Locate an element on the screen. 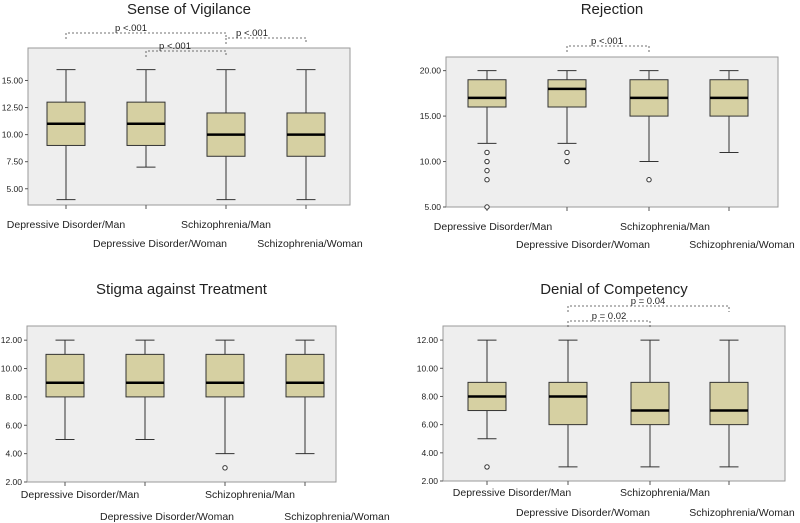 This screenshot has width=800, height=523. chart-title: Stigma against Treatment is located at coordinates (182, 289).